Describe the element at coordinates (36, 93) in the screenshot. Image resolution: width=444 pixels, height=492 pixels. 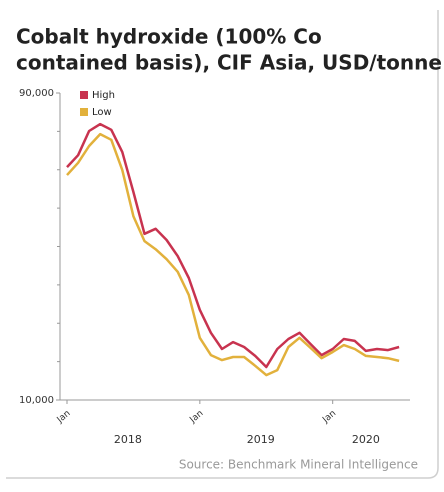
I see `y-tick-label: 90,000` at that location.